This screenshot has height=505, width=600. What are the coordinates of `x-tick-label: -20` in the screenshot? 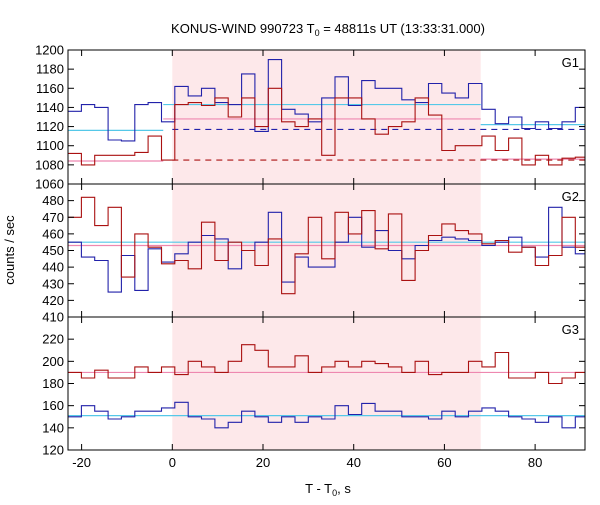 It's located at (81, 462).